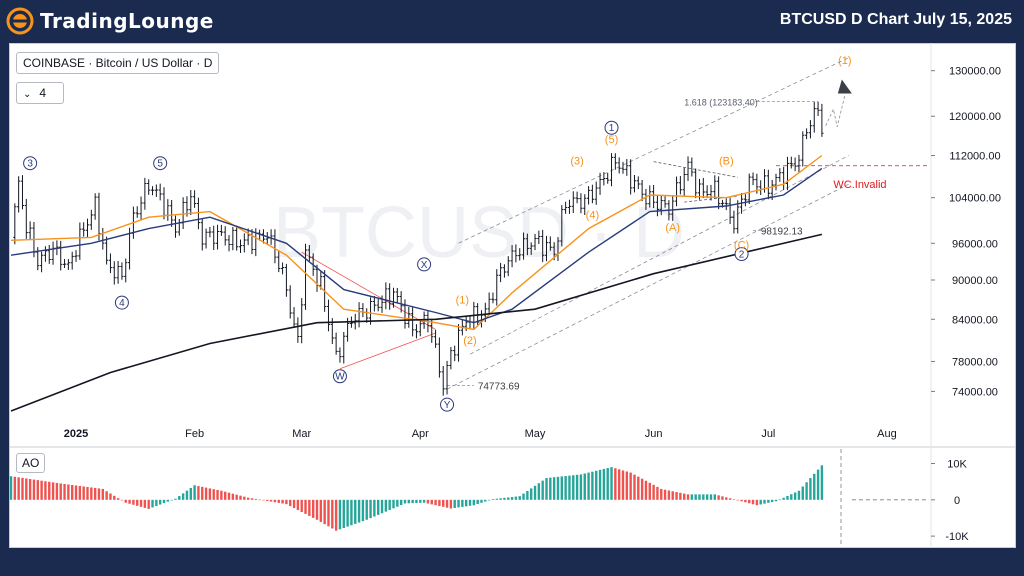 The height and width of the screenshot is (576, 1024). Describe the element at coordinates (844, 86) in the screenshot. I see `projection-arrow-icon` at that location.